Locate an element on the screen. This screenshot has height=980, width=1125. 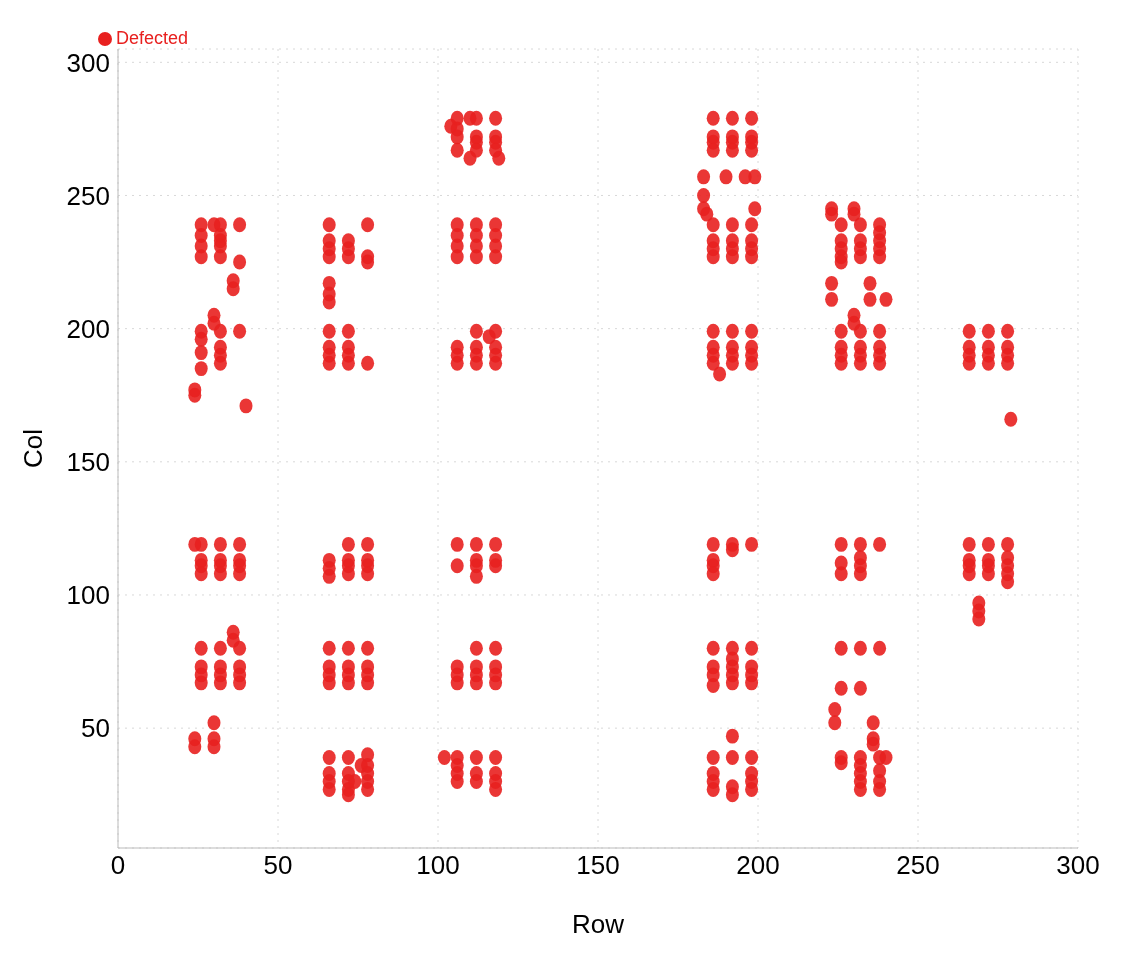
y-tick-label: 150 is located at coordinates (88, 462).